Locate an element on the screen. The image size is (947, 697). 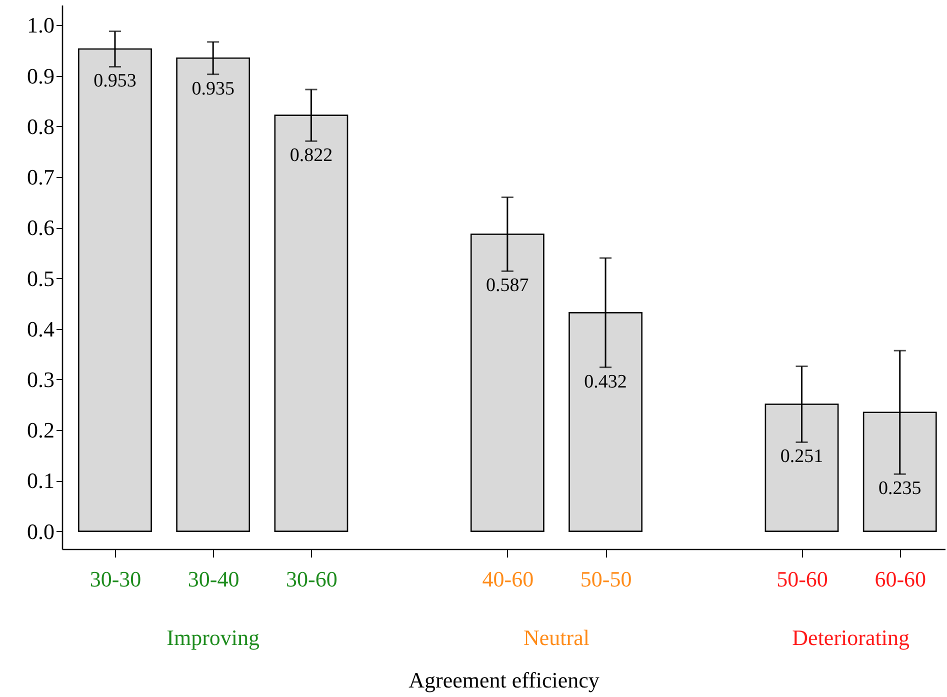
text: Neutral is located at coordinates (556, 637).